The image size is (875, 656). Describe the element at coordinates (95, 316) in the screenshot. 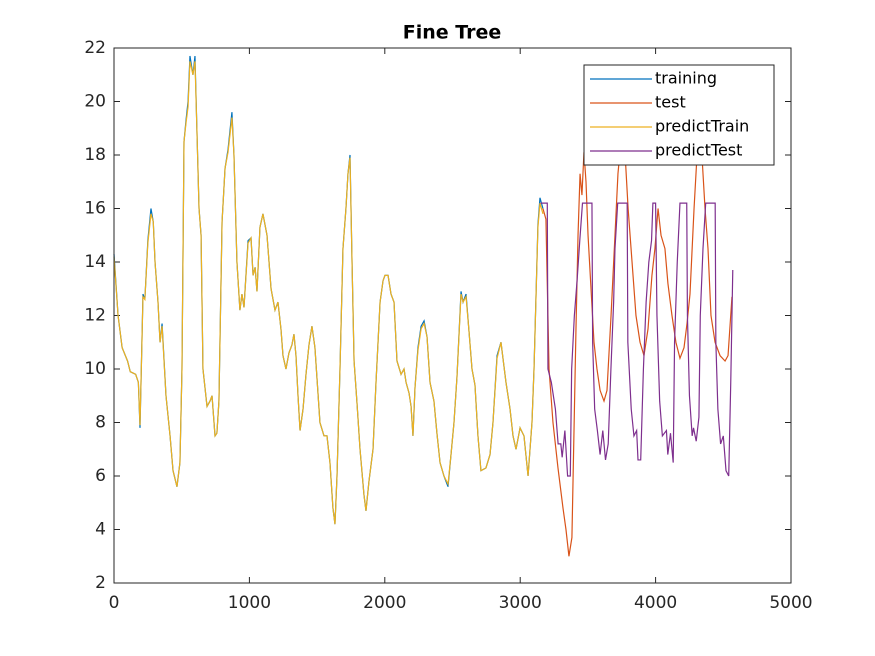

I see `y-tick-label: 12` at that location.